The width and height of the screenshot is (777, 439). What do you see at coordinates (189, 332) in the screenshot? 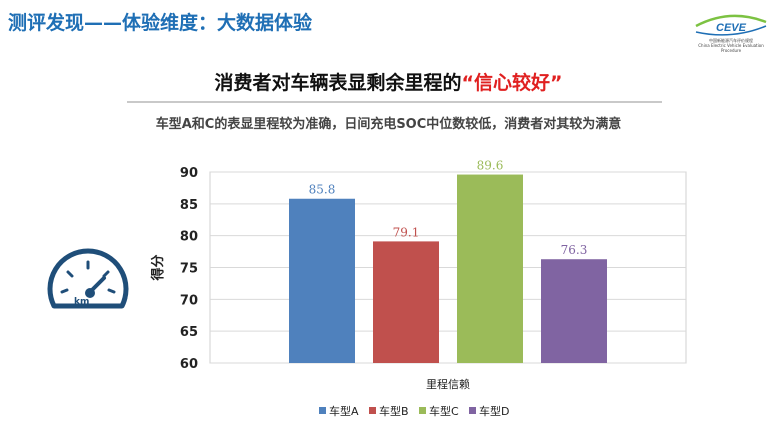
I see `y-tick-label: 65` at bounding box center [189, 332].